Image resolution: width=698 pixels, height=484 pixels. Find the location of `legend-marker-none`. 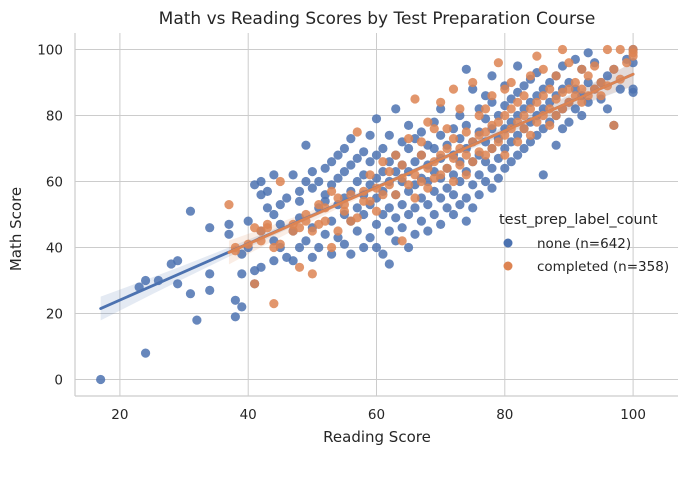

legend-marker-none is located at coordinates (508, 243).